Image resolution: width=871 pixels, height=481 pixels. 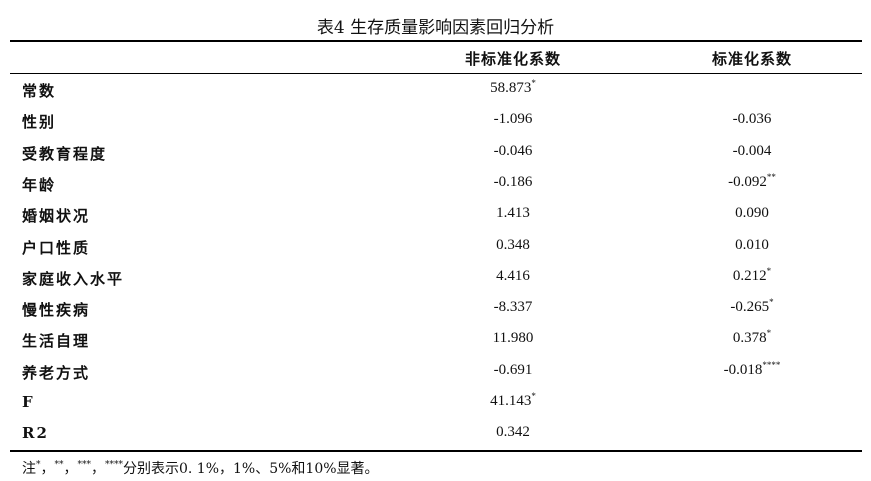 What do you see at coordinates (771, 364) in the screenshot?
I see `significance-mark: ****` at bounding box center [771, 364].